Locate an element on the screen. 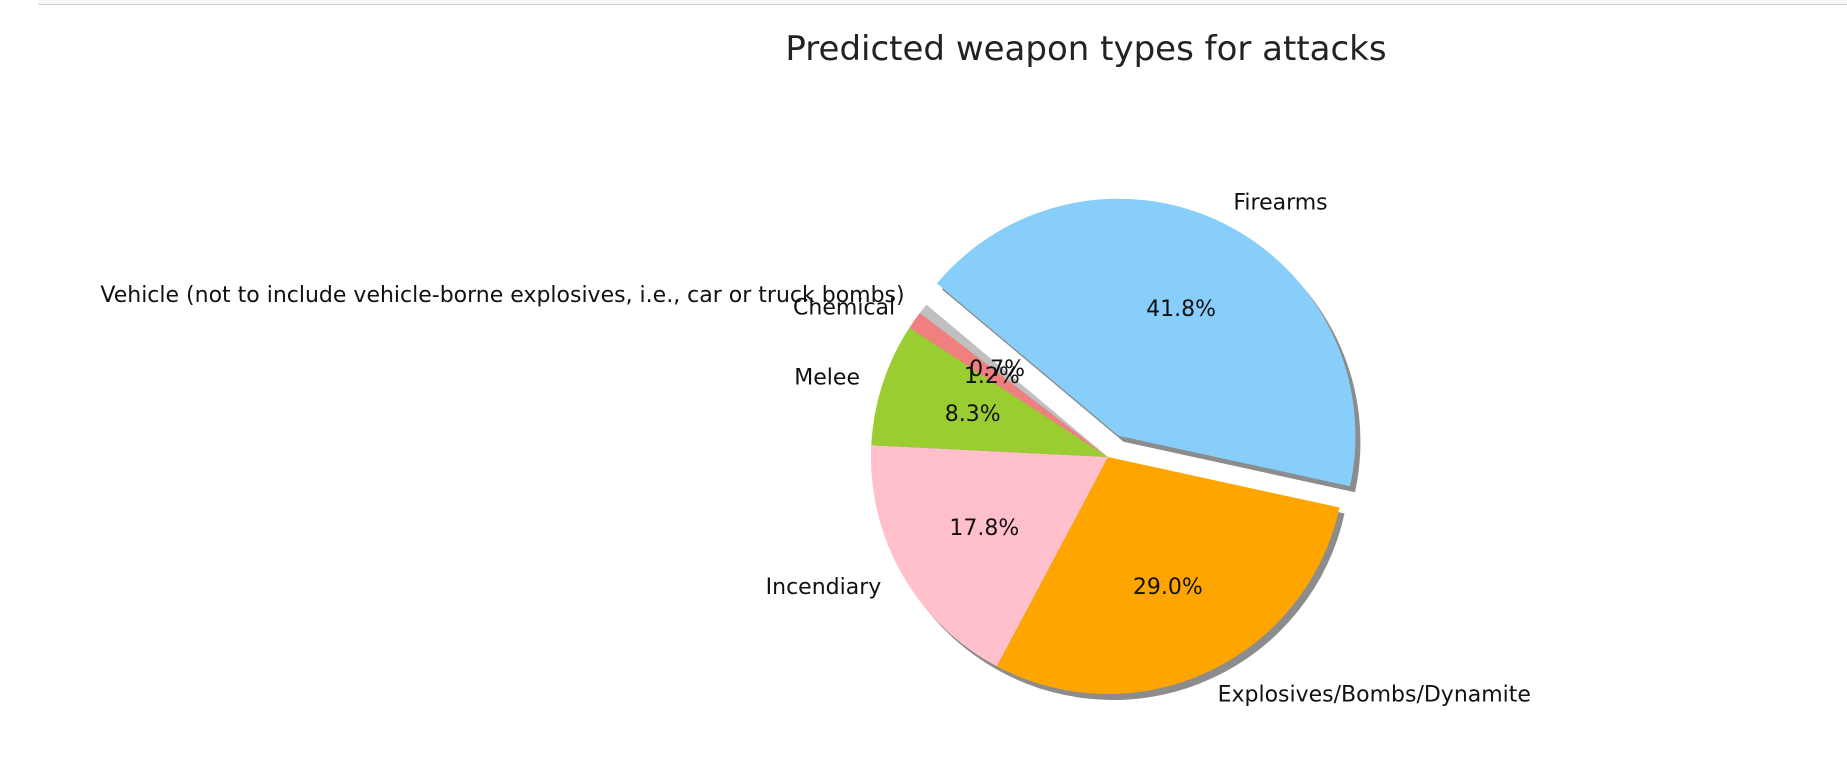 Image resolution: width=1847 pixels, height=766 pixels. slice-label-explosives-bombs-dynamite: Explosives/Bombs/Dynamite is located at coordinates (1374, 695).